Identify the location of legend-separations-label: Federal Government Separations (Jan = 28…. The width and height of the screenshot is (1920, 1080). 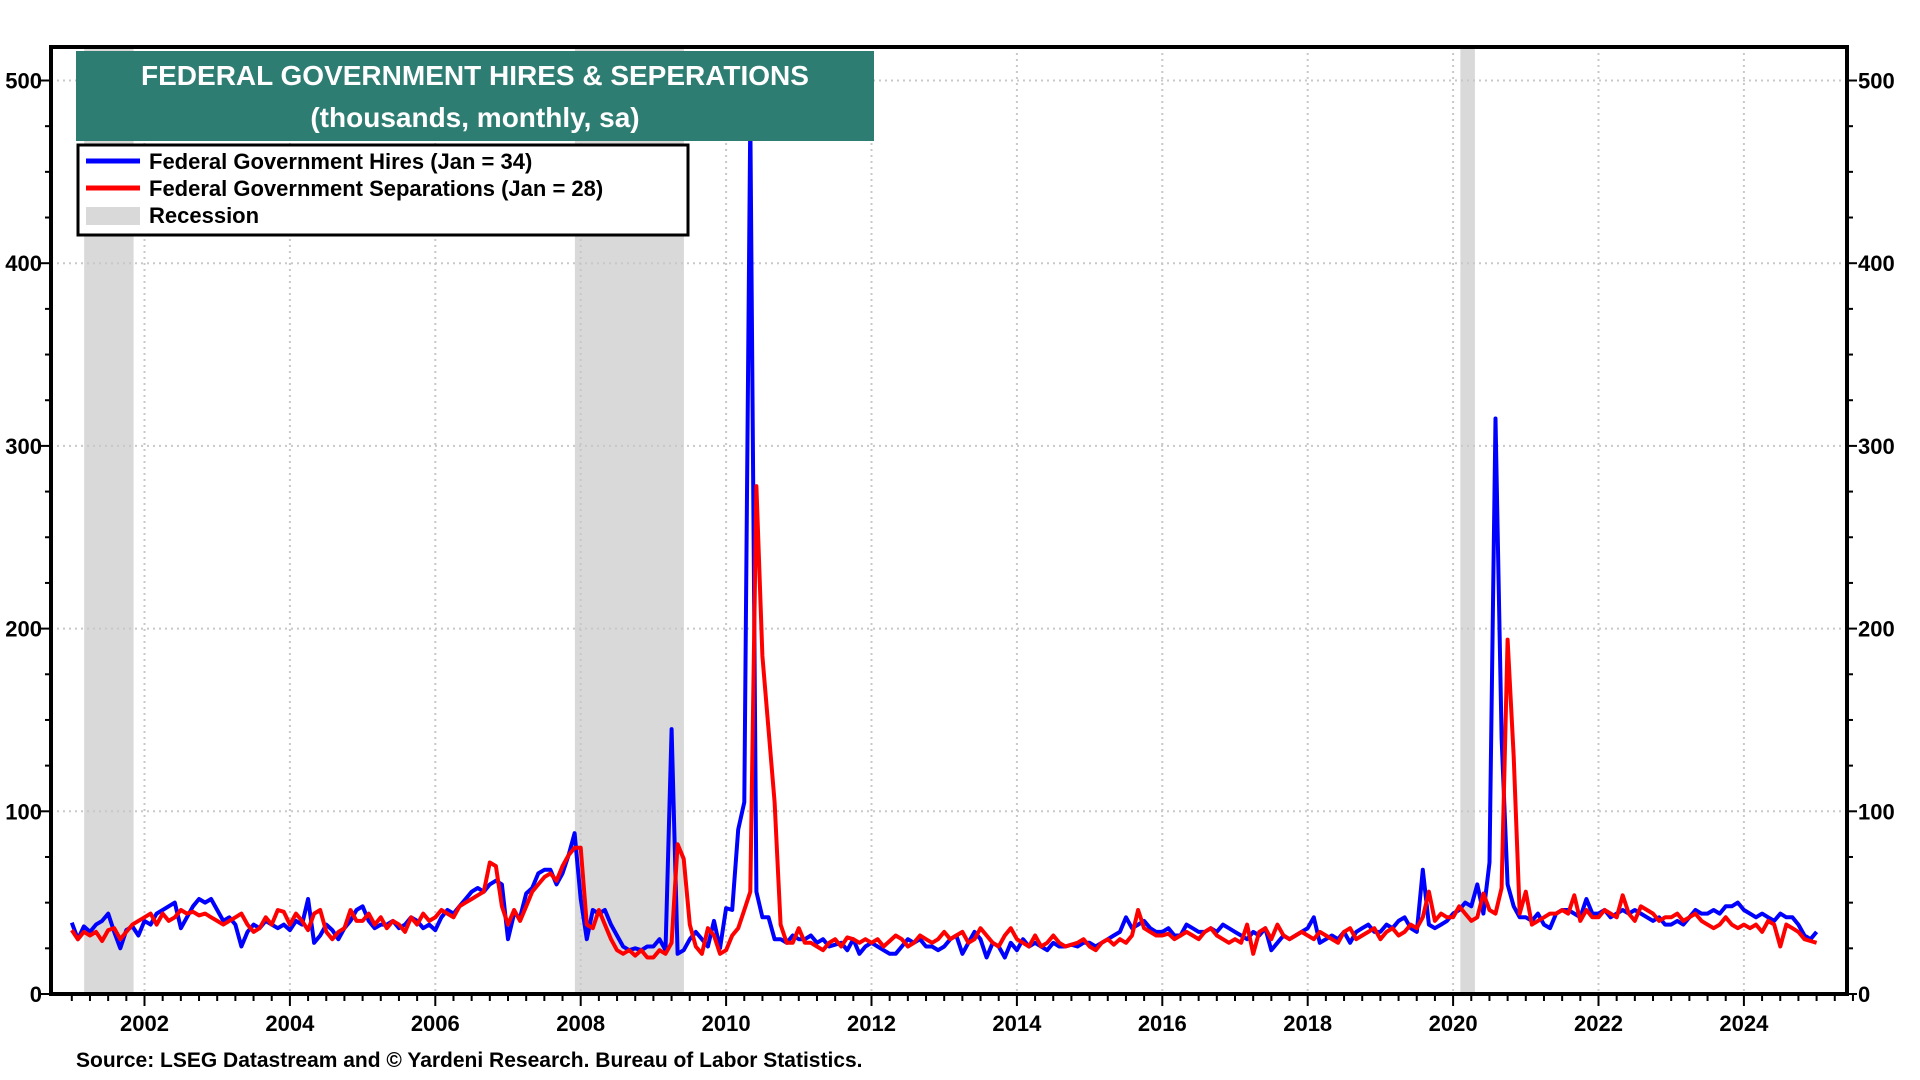
(376, 188).